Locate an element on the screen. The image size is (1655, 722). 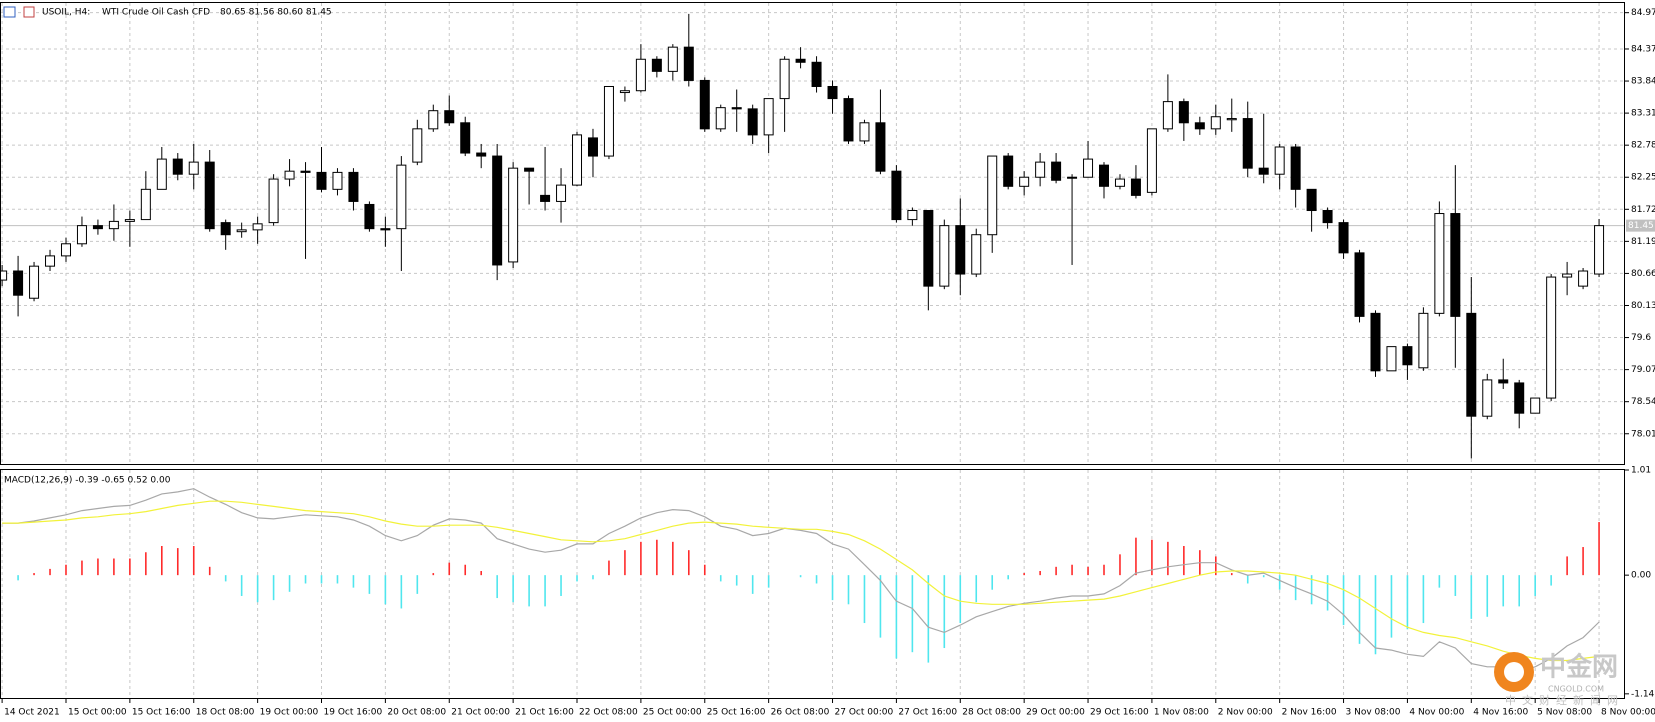
price-label-box is located at coordinates (1640, 225).